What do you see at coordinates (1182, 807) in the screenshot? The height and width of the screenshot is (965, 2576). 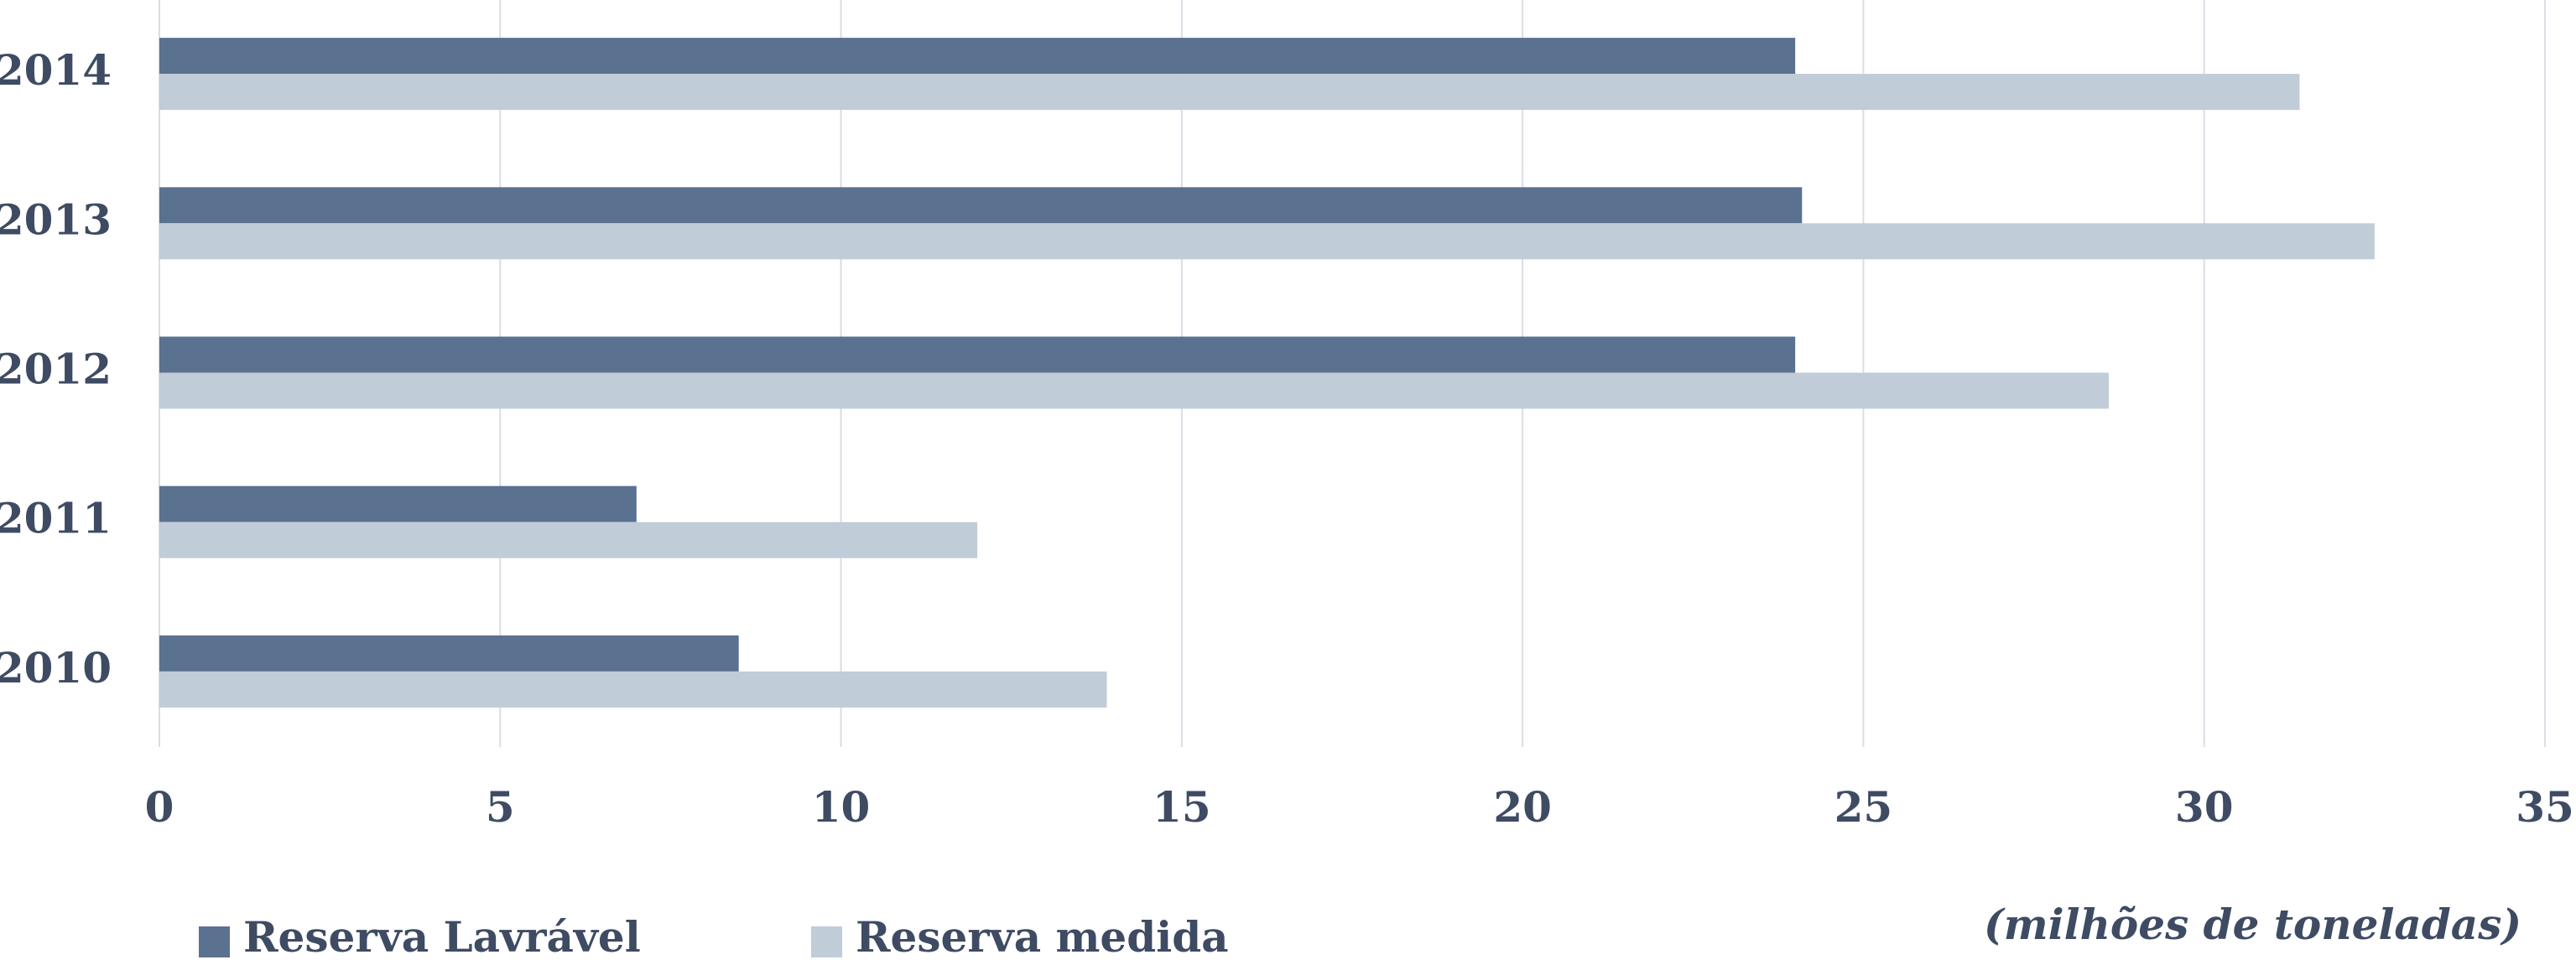 I see `x-tick-label: 15` at bounding box center [1182, 807].